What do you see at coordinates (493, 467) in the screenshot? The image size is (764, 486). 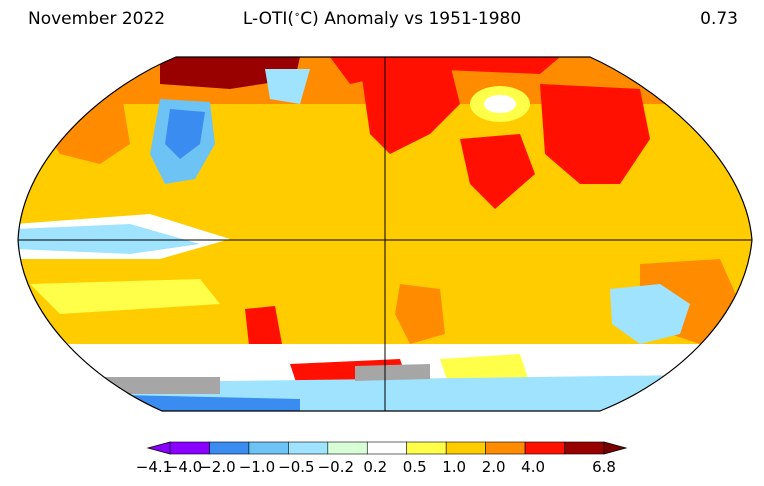 I see `colorbar-tick-label: 2.0` at bounding box center [493, 467].